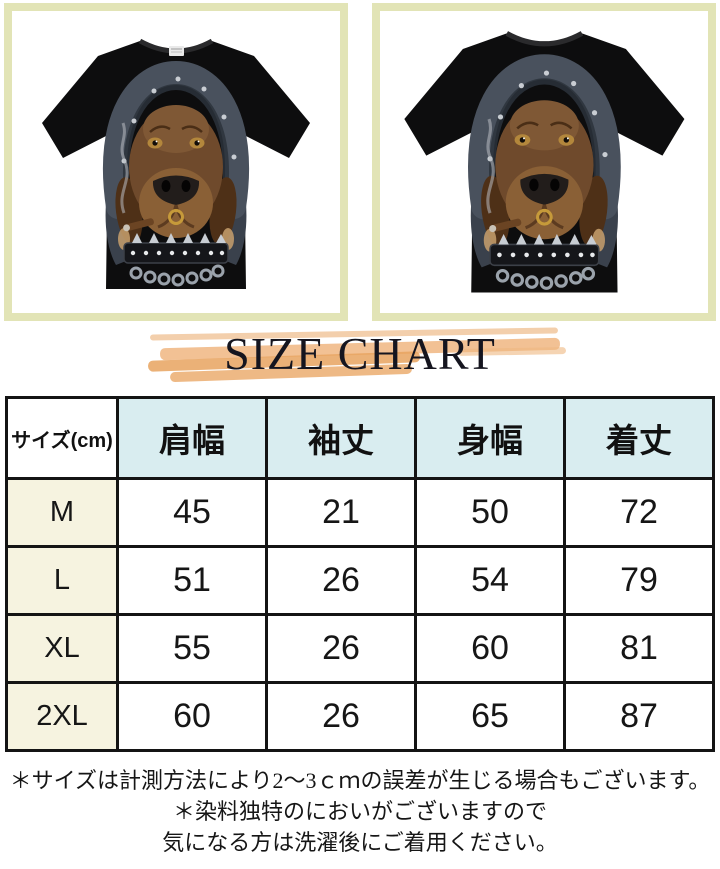  I want to click on table-row-xl: XL 55 26 60 81, so click(360, 648).